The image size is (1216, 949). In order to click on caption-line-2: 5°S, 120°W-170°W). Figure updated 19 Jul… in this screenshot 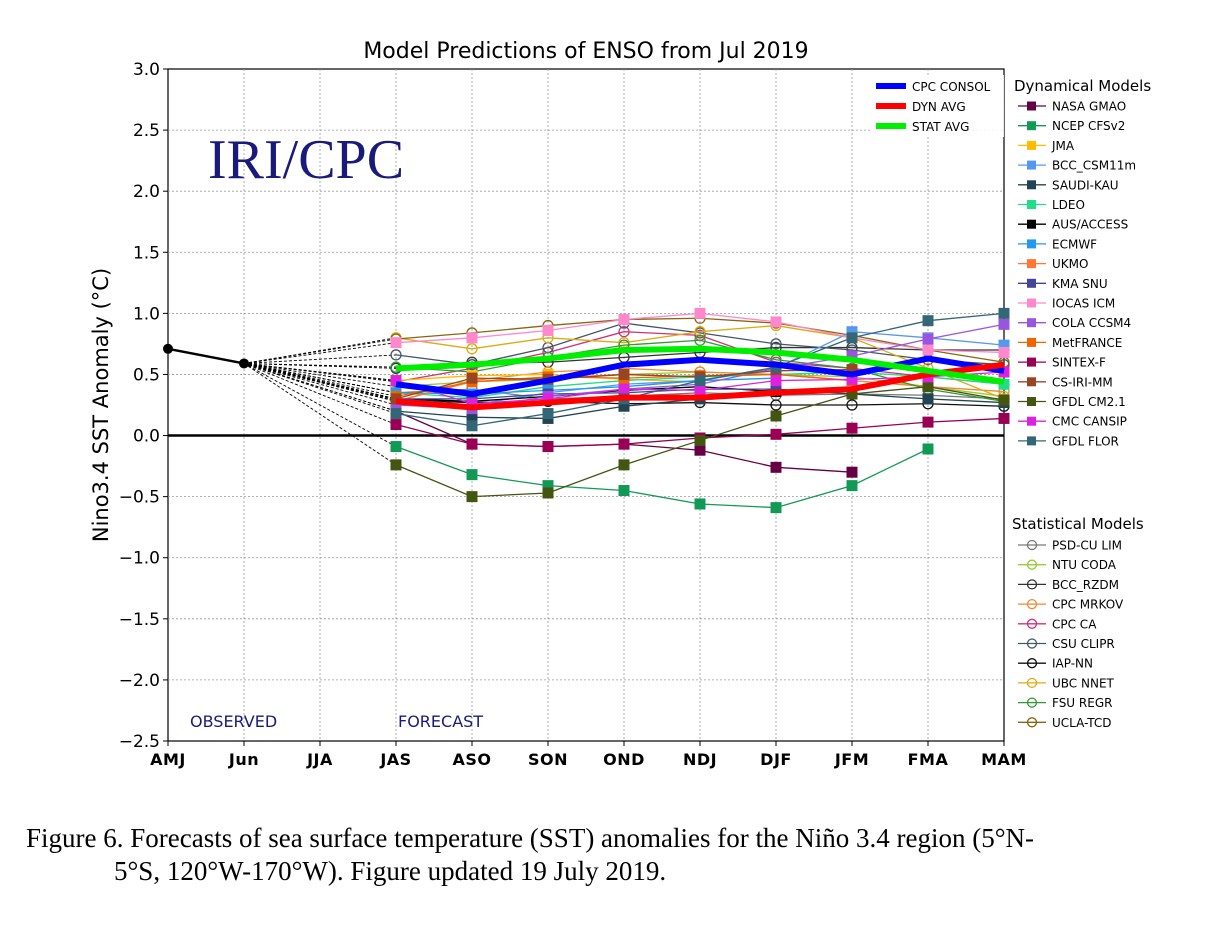, I will do `click(390, 871)`.